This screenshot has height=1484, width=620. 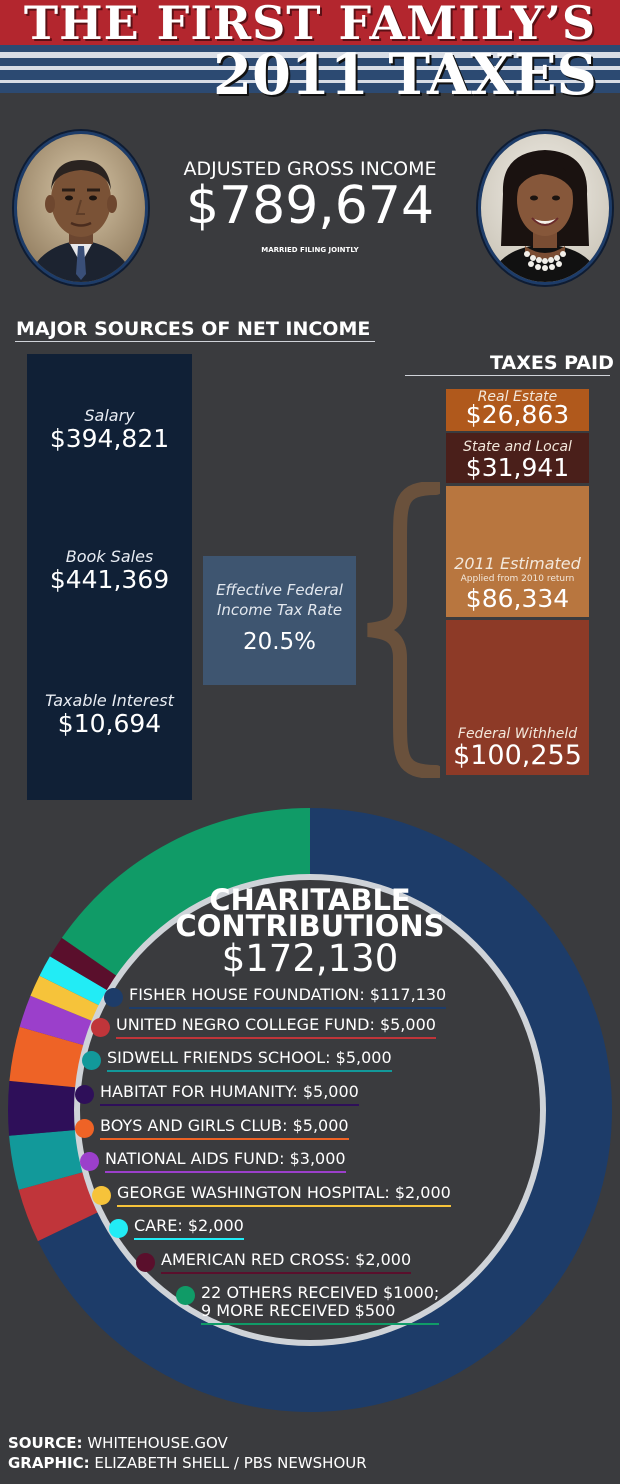 What do you see at coordinates (298, 1310) in the screenshot?
I see `legend-label-line2: 9 MORE RECEIVED $500` at bounding box center [298, 1310].